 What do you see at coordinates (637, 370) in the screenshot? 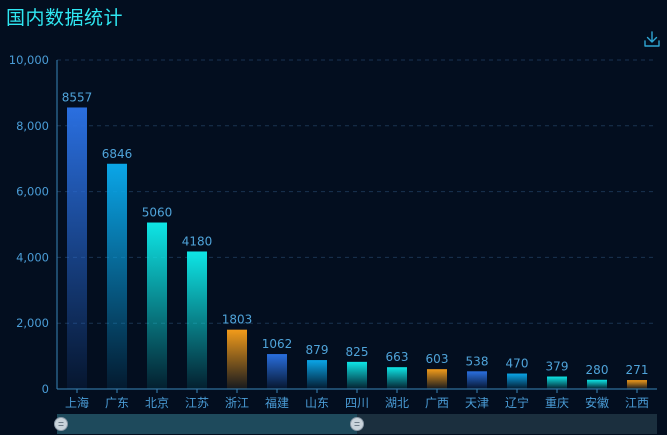
I see `bar-value-label: 271` at bounding box center [637, 370].